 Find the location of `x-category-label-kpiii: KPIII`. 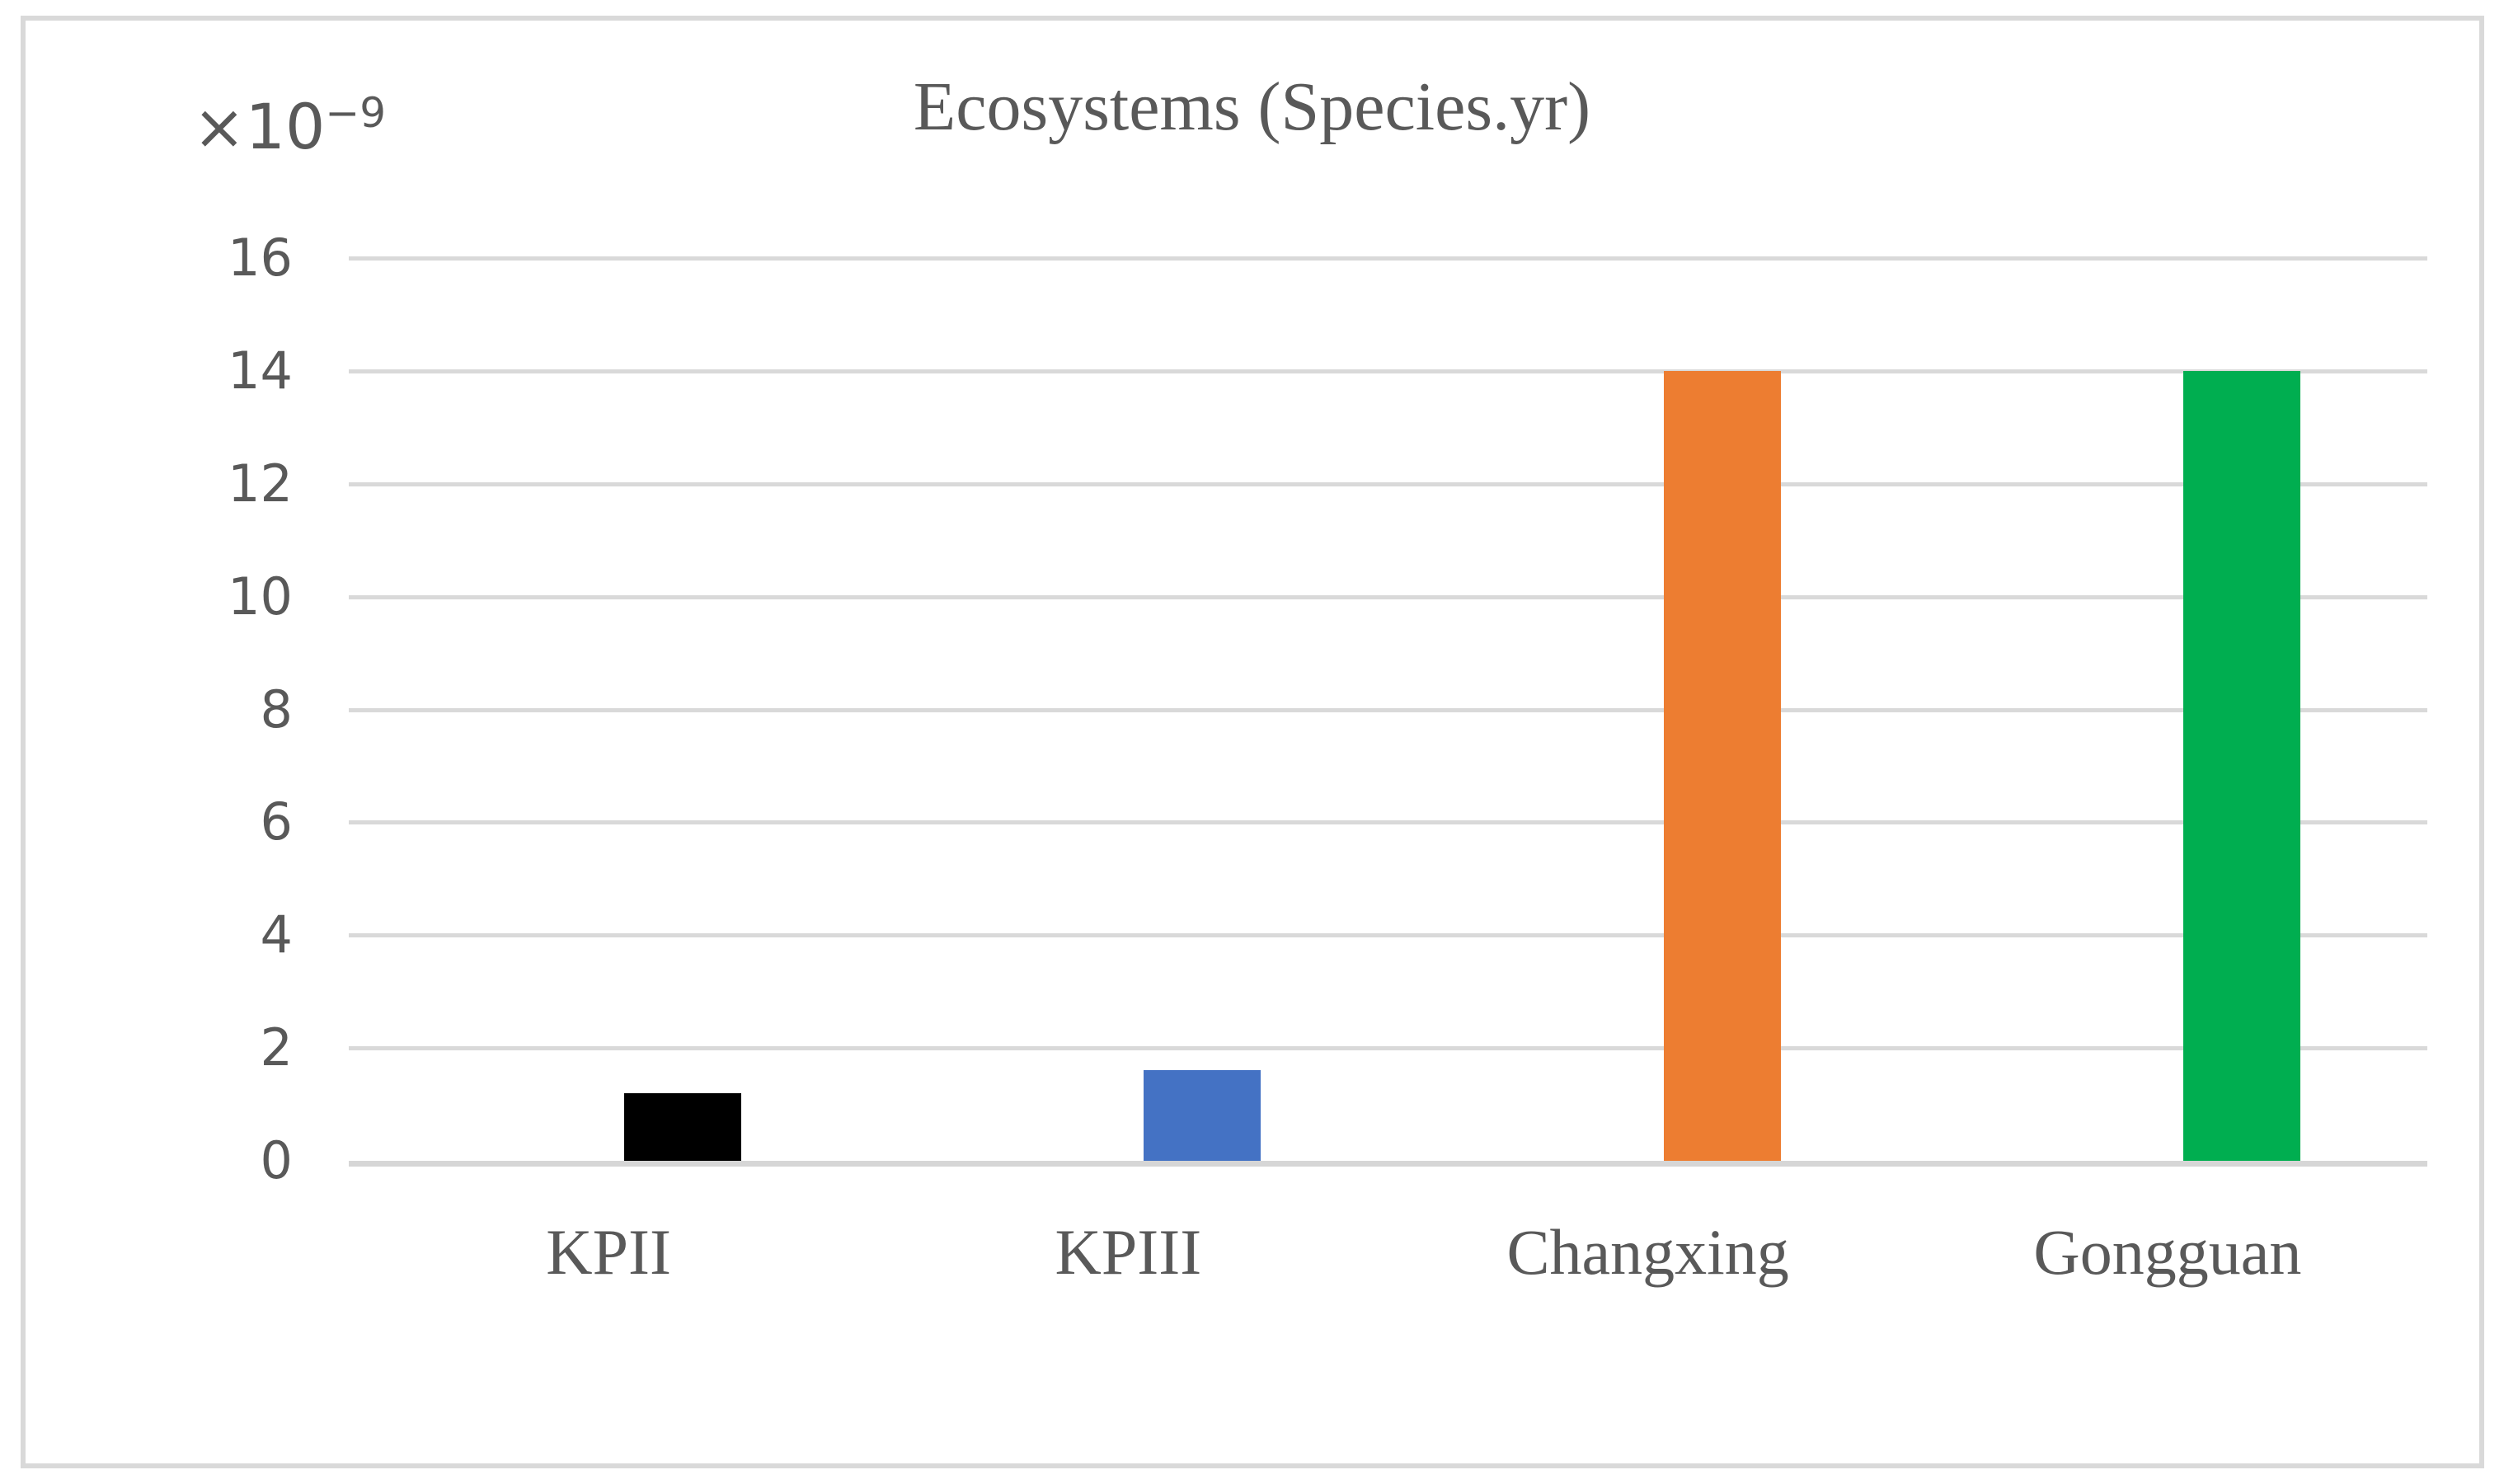

x-category-label-kpiii: KPIII is located at coordinates (1128, 1252).